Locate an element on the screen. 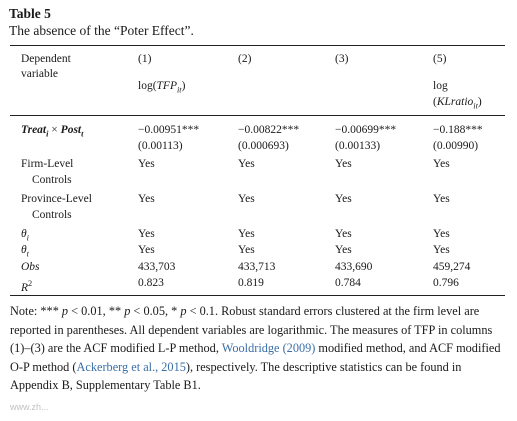 Image resolution: width=517 pixels, height=421 pixels. table-title: The absence of the “Poter Effect”. is located at coordinates (101, 30).